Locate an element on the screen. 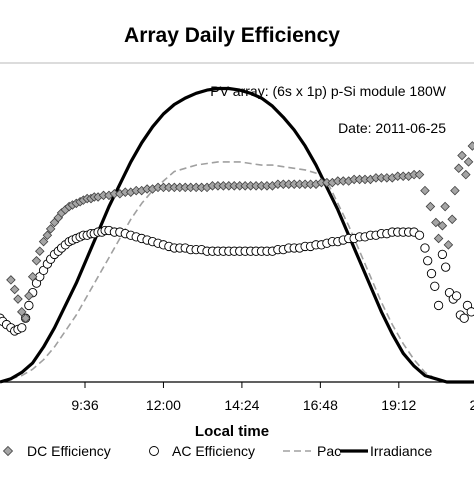  chart-title: Array Daily Efficiency is located at coordinates (232, 35).